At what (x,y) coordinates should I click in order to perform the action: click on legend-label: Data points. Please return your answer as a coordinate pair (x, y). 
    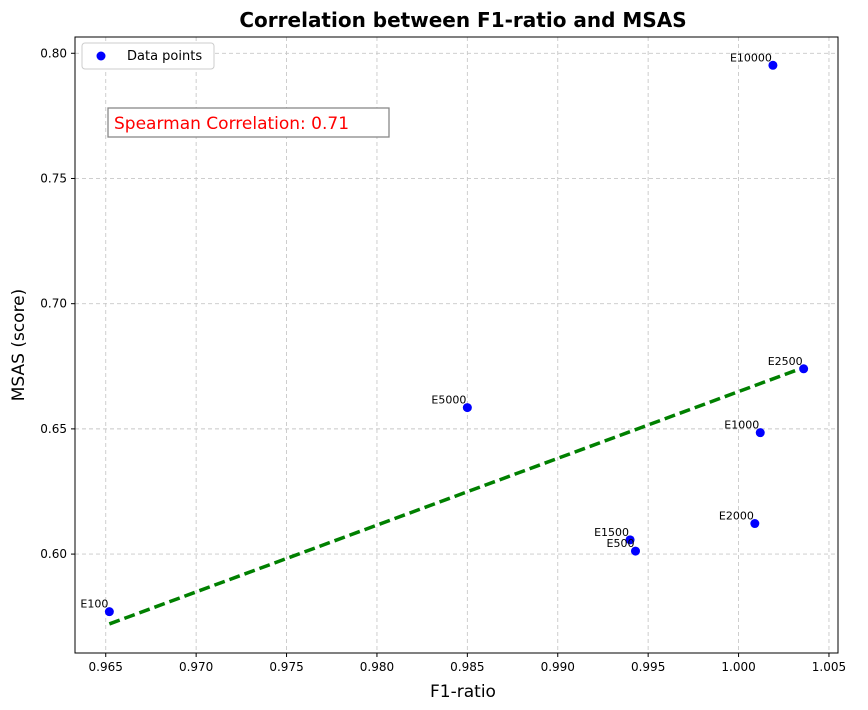
    Looking at the image, I should click on (164, 56).